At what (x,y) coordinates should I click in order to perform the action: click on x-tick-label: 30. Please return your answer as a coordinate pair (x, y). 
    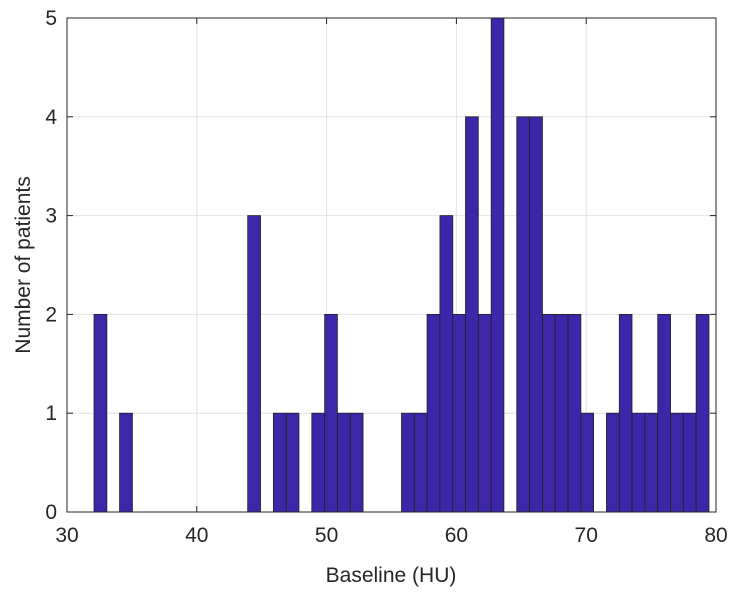
    Looking at the image, I should click on (66, 535).